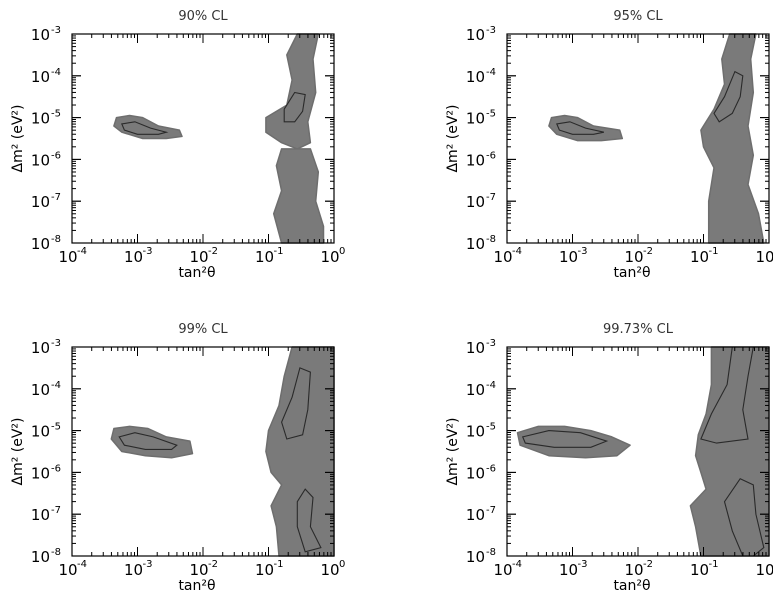 This screenshot has width=773, height=602. Describe the element at coordinates (203, 329) in the screenshot. I see `panel-title: 99% CL` at that location.